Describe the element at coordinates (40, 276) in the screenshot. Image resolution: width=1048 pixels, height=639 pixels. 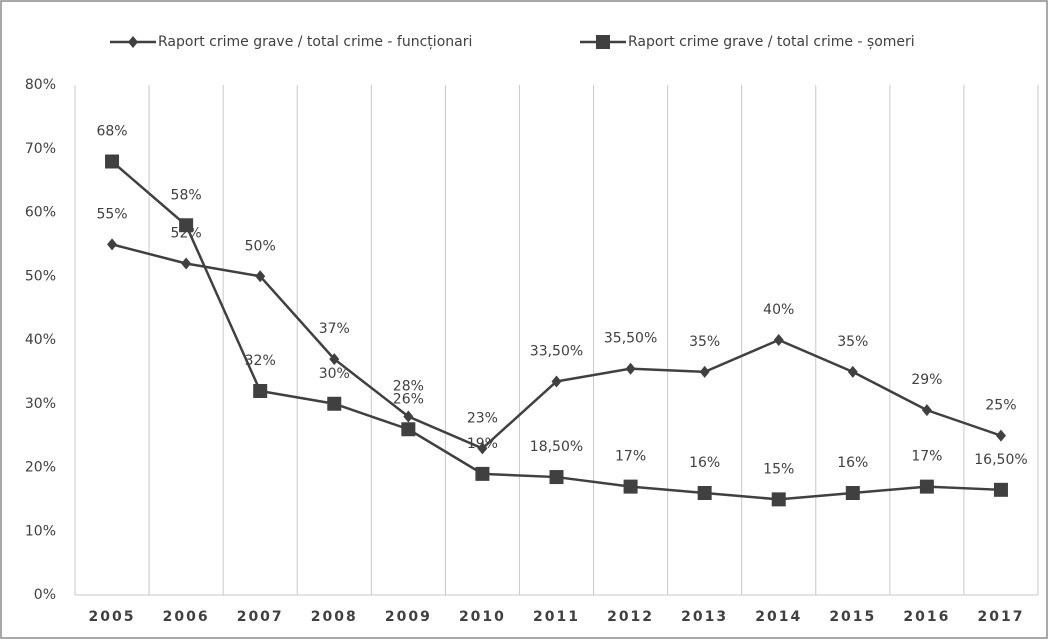
I see `y-tick-label: 50%` at that location.